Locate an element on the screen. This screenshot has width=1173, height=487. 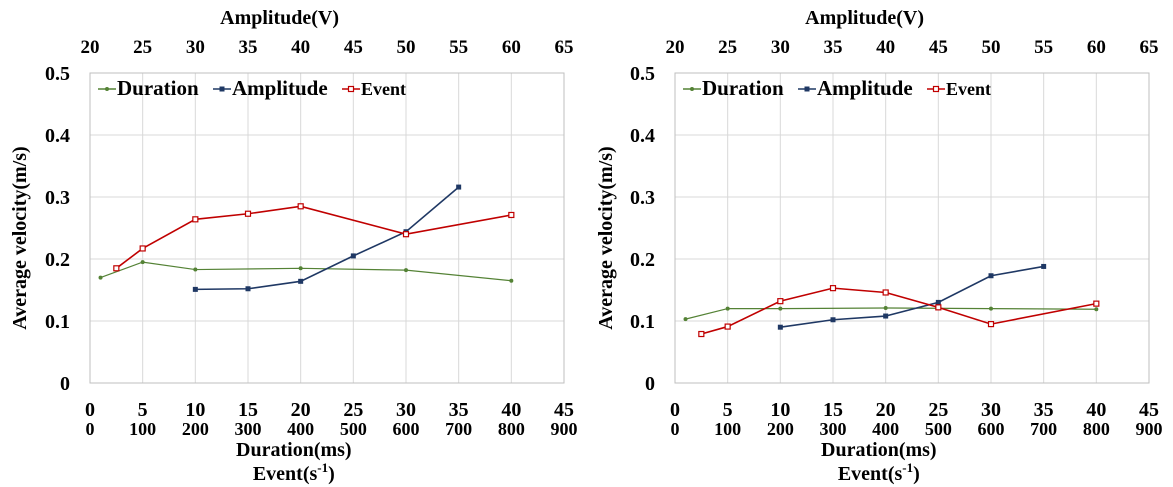
legend-label-event: Event is located at coordinates (968, 89).